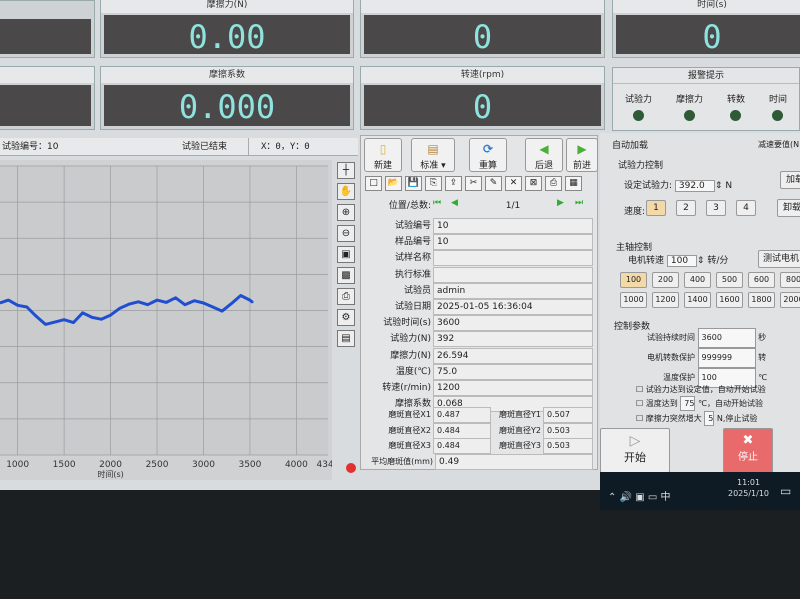 The height and width of the screenshot is (599, 800). Describe the element at coordinates (433, 183) in the screenshot. I see `save-all-icon: ⎘` at that location.